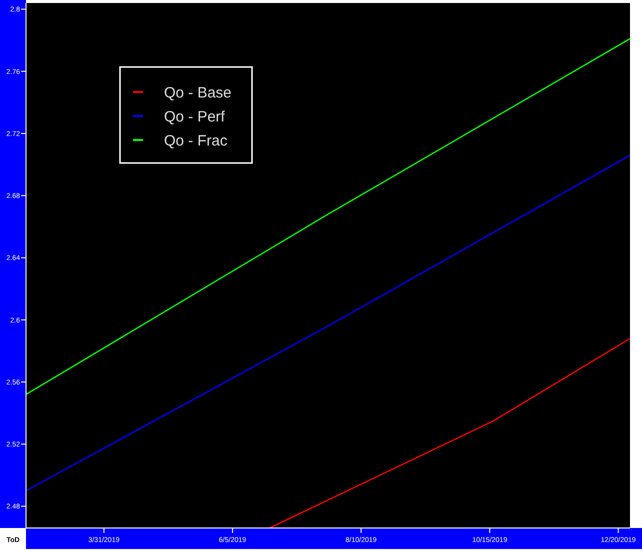 This screenshot has width=642, height=551. Describe the element at coordinates (198, 93) in the screenshot. I see `legend-label: Qo - Base` at that location.